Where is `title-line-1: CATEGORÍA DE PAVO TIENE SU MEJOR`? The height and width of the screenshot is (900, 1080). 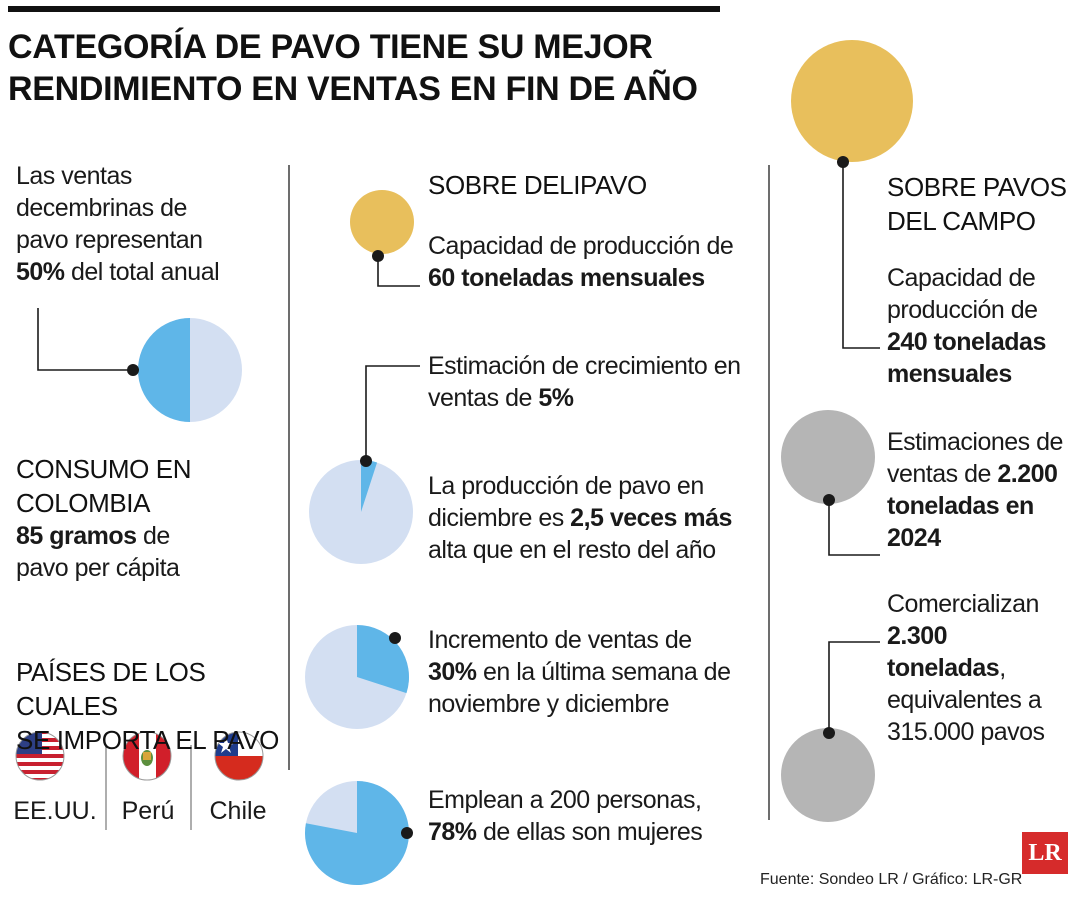
title-line-1: CATEGORÍA DE PAVO TIENE SU MEJOR is located at coordinates (330, 47).